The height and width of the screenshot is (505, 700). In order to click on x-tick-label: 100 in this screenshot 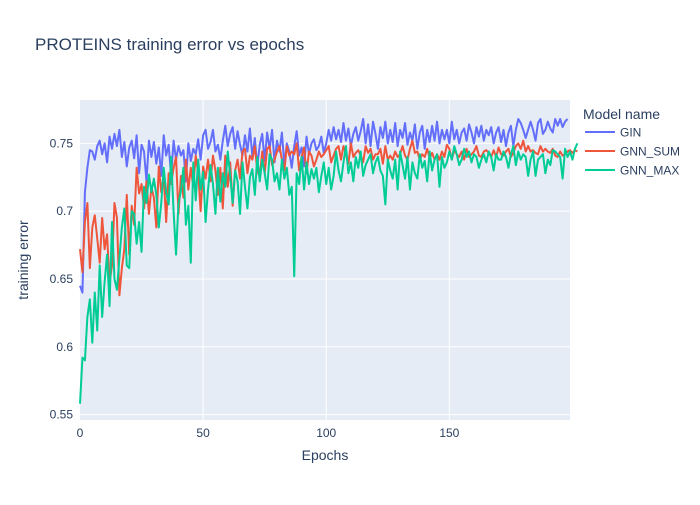, I will do `click(326, 433)`.